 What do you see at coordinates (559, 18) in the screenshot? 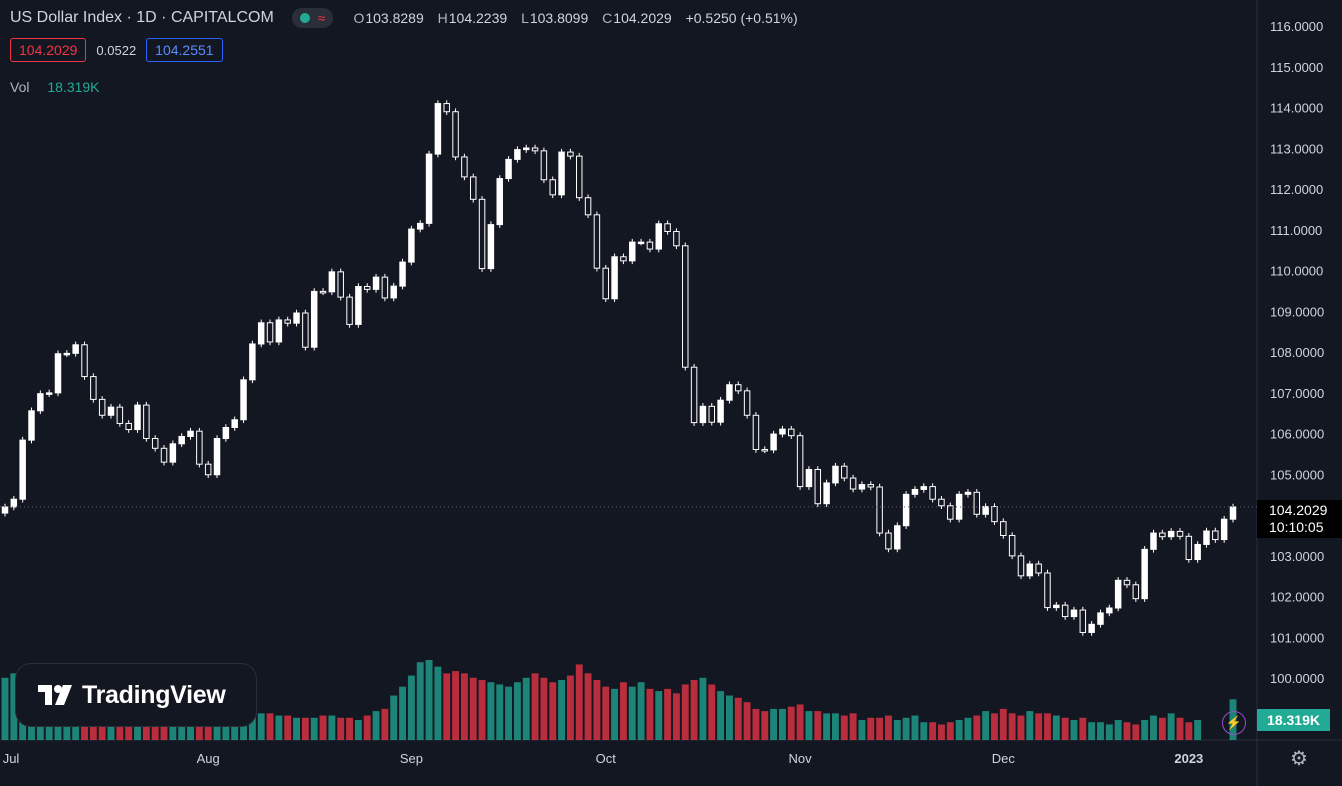
I see `low-value: 103.8099` at bounding box center [559, 18].